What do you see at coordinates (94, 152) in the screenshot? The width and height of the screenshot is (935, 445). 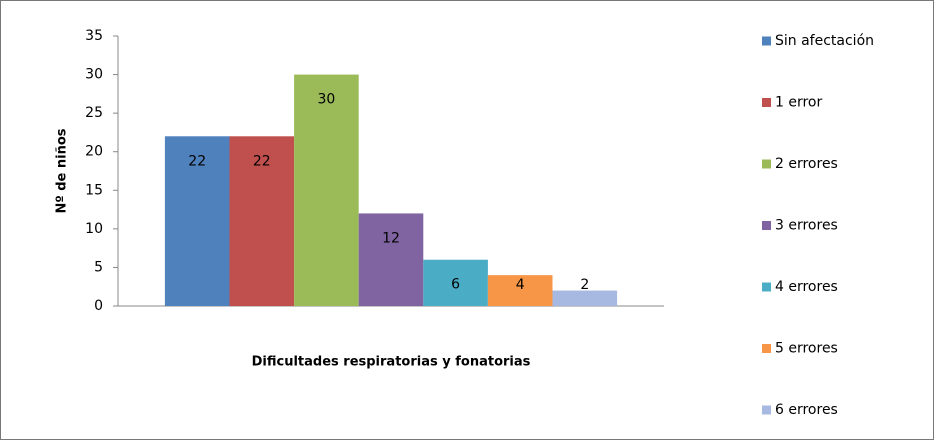 I see `y-tick-label: 20` at bounding box center [94, 152].